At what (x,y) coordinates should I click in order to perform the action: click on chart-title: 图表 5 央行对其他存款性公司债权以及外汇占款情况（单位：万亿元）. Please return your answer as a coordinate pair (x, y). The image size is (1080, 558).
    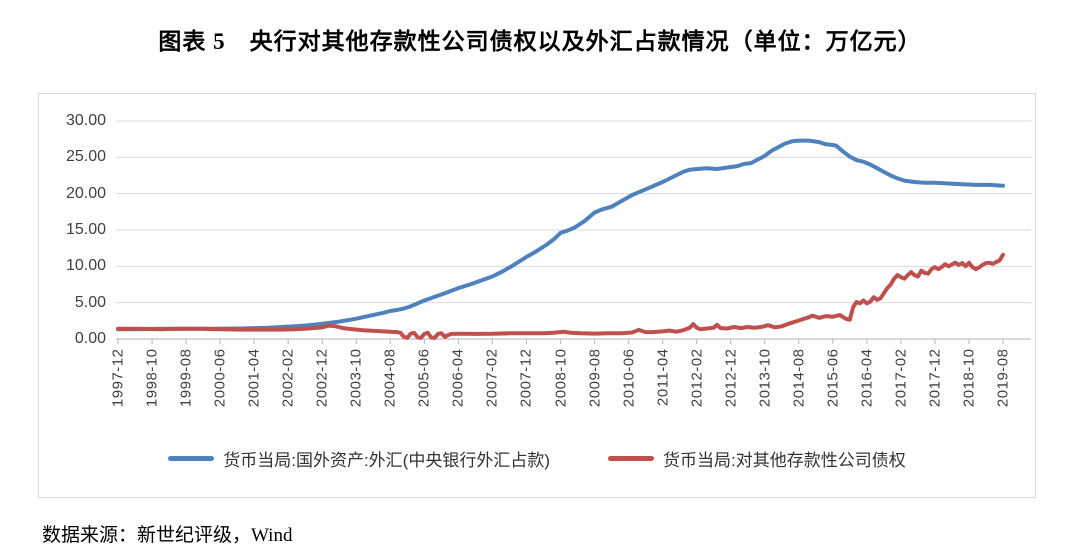
    Looking at the image, I should click on (540, 41).